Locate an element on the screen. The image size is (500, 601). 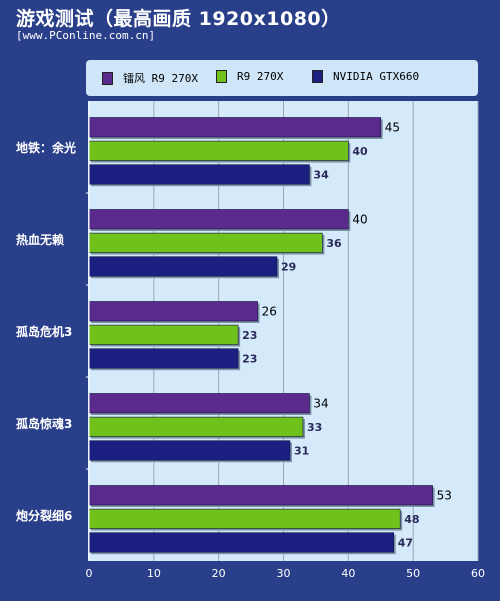
data-label-3-1: 26 is located at coordinates (269, 311).